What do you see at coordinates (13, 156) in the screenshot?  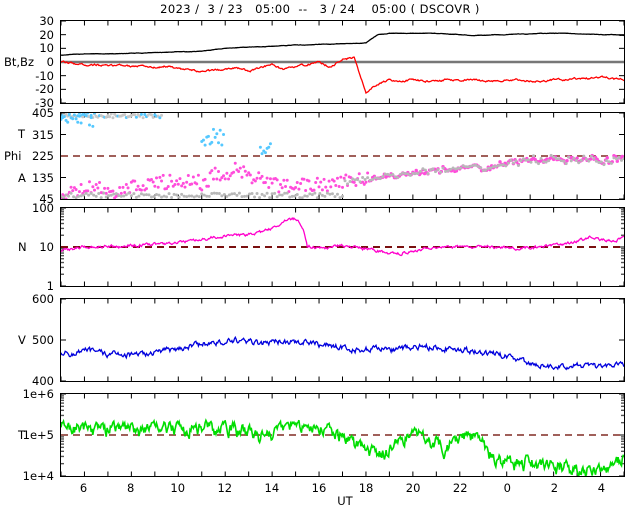 I see `axis-label-phi: Phi` at bounding box center [13, 156].